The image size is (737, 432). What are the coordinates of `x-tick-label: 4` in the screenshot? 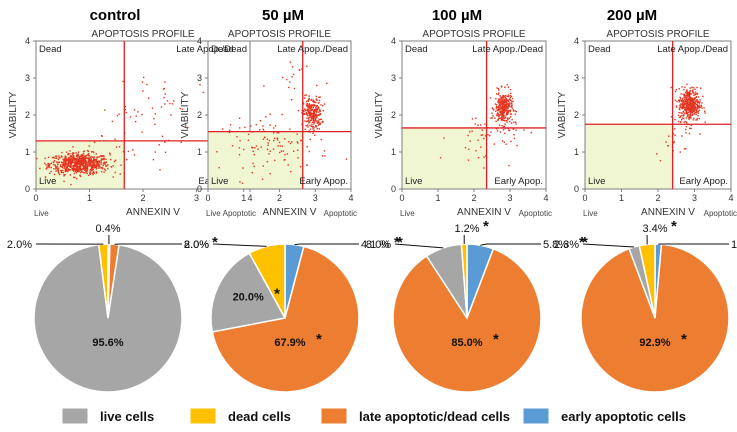 It's located at (350, 198).